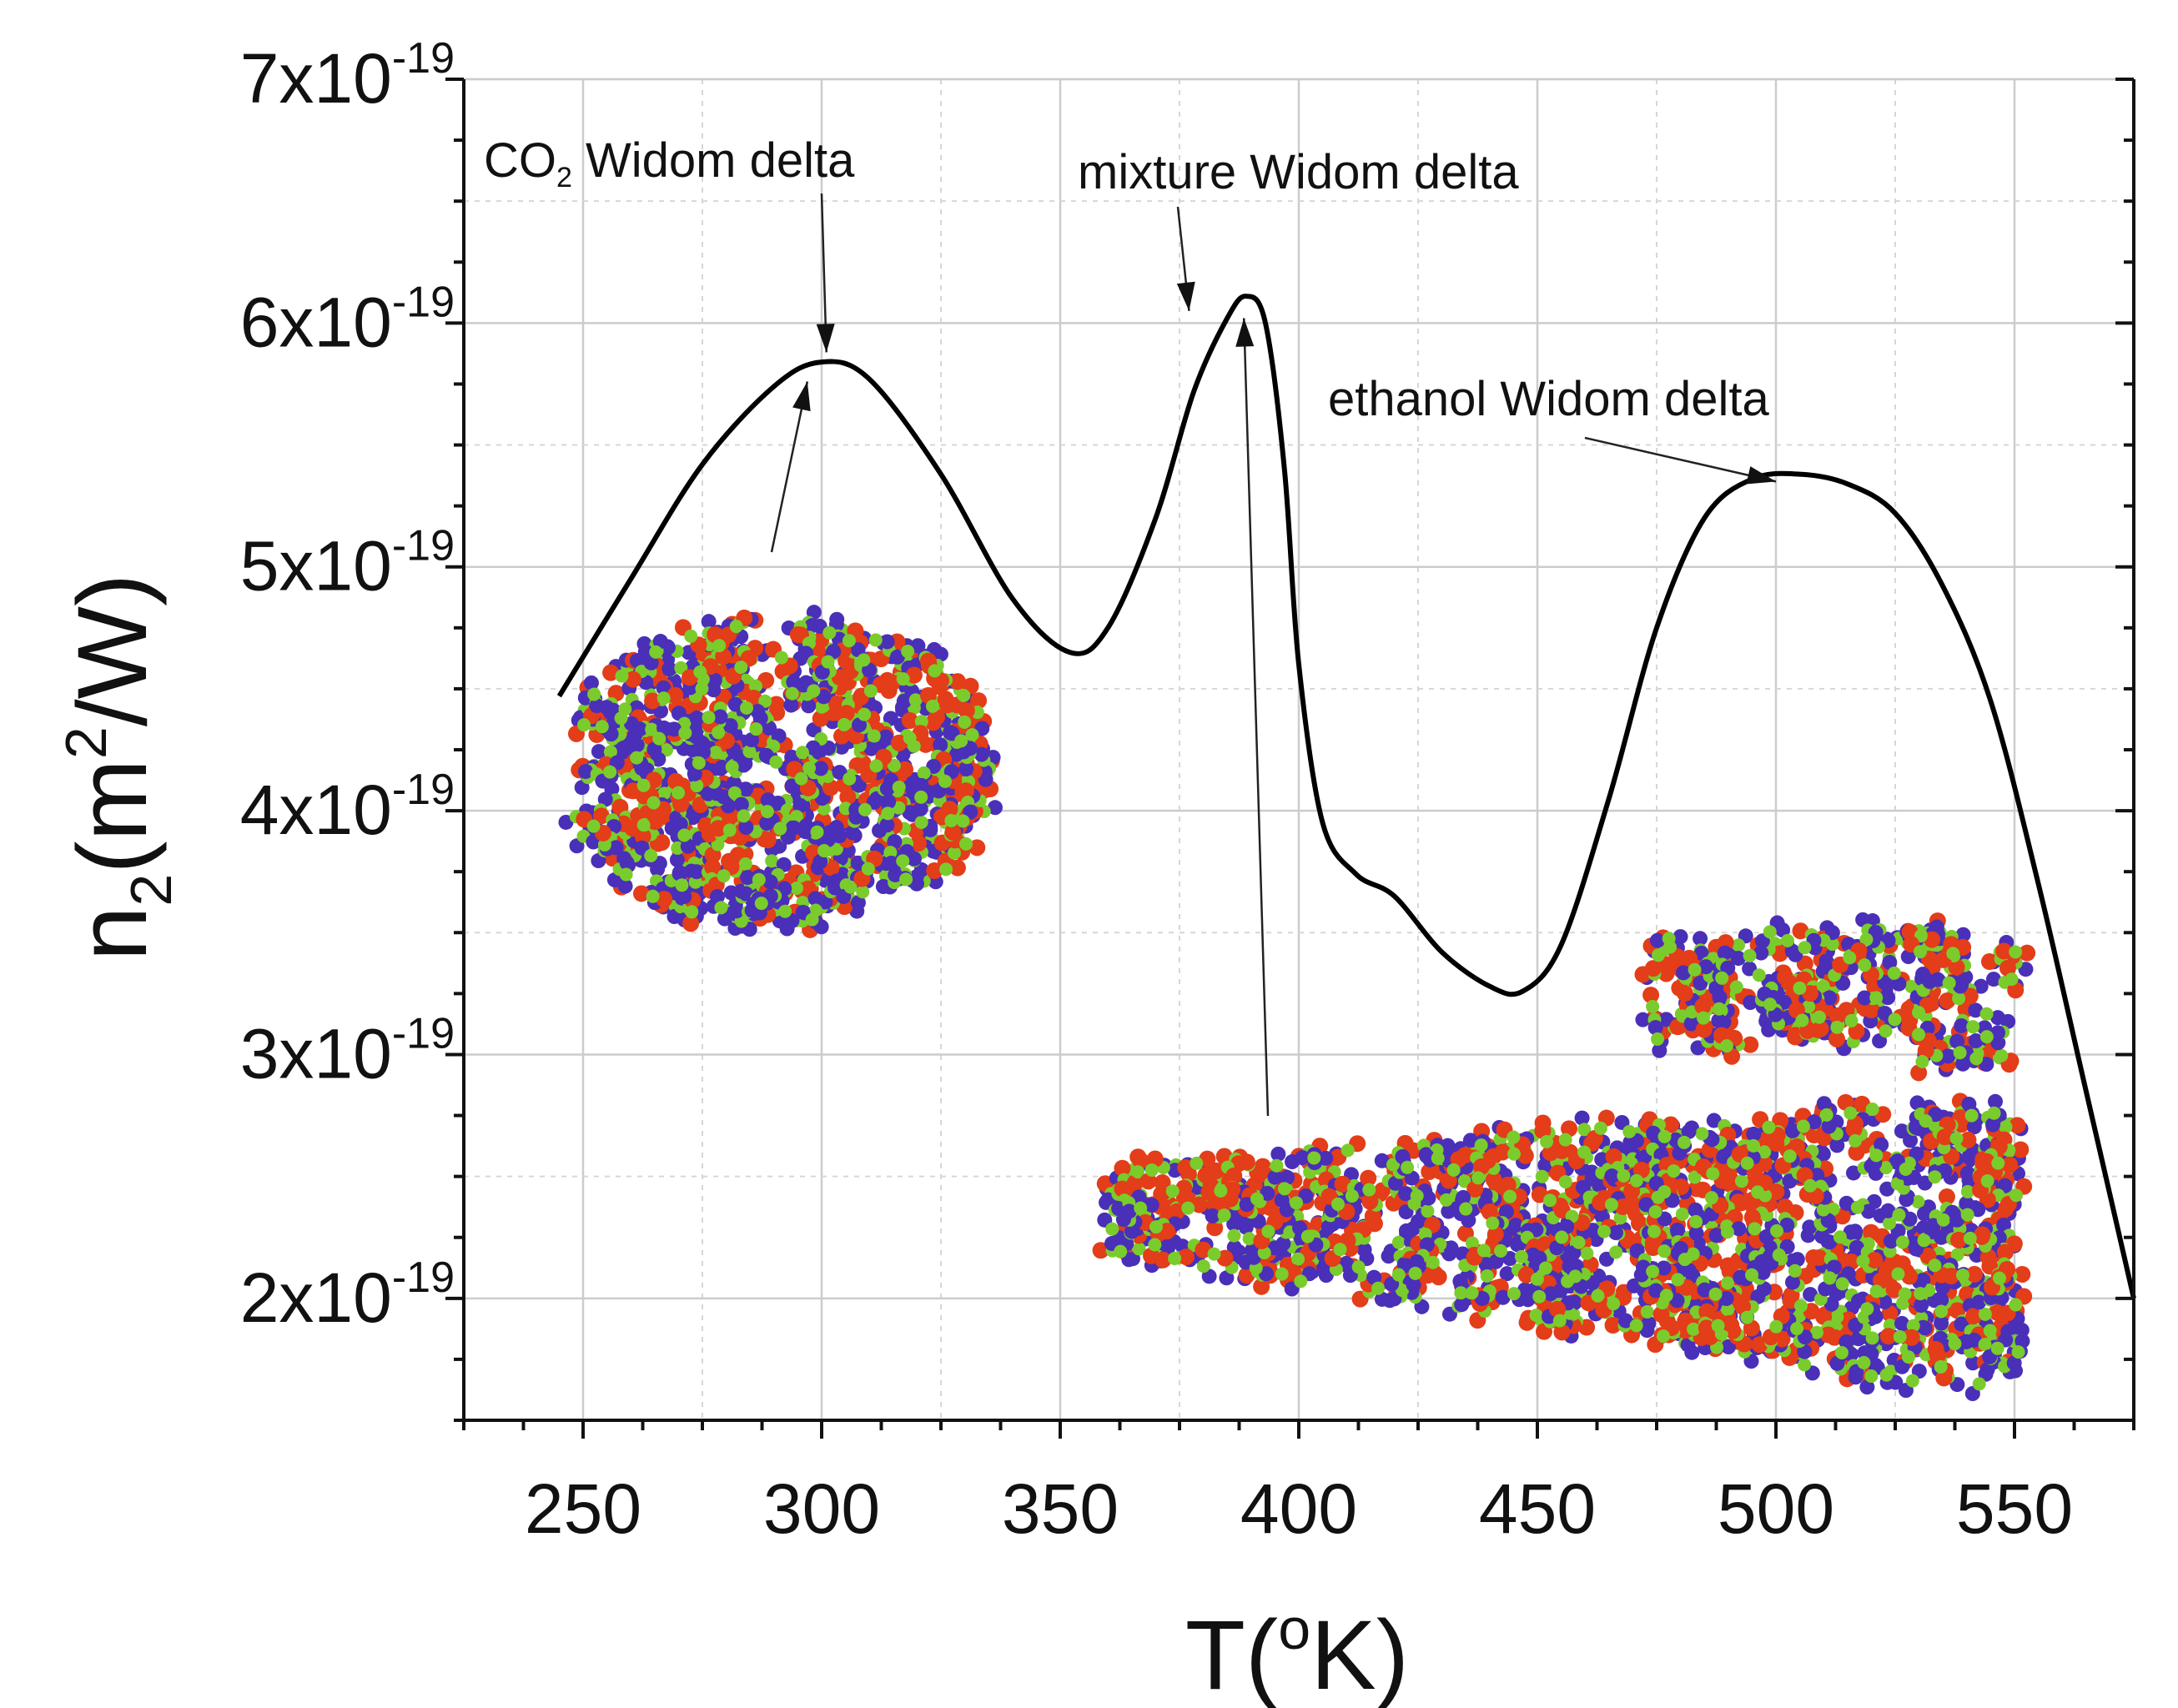 The height and width of the screenshot is (1708, 2178). I want to click on annotation-ethanol: ethanol Widom delta, so click(1548, 399).